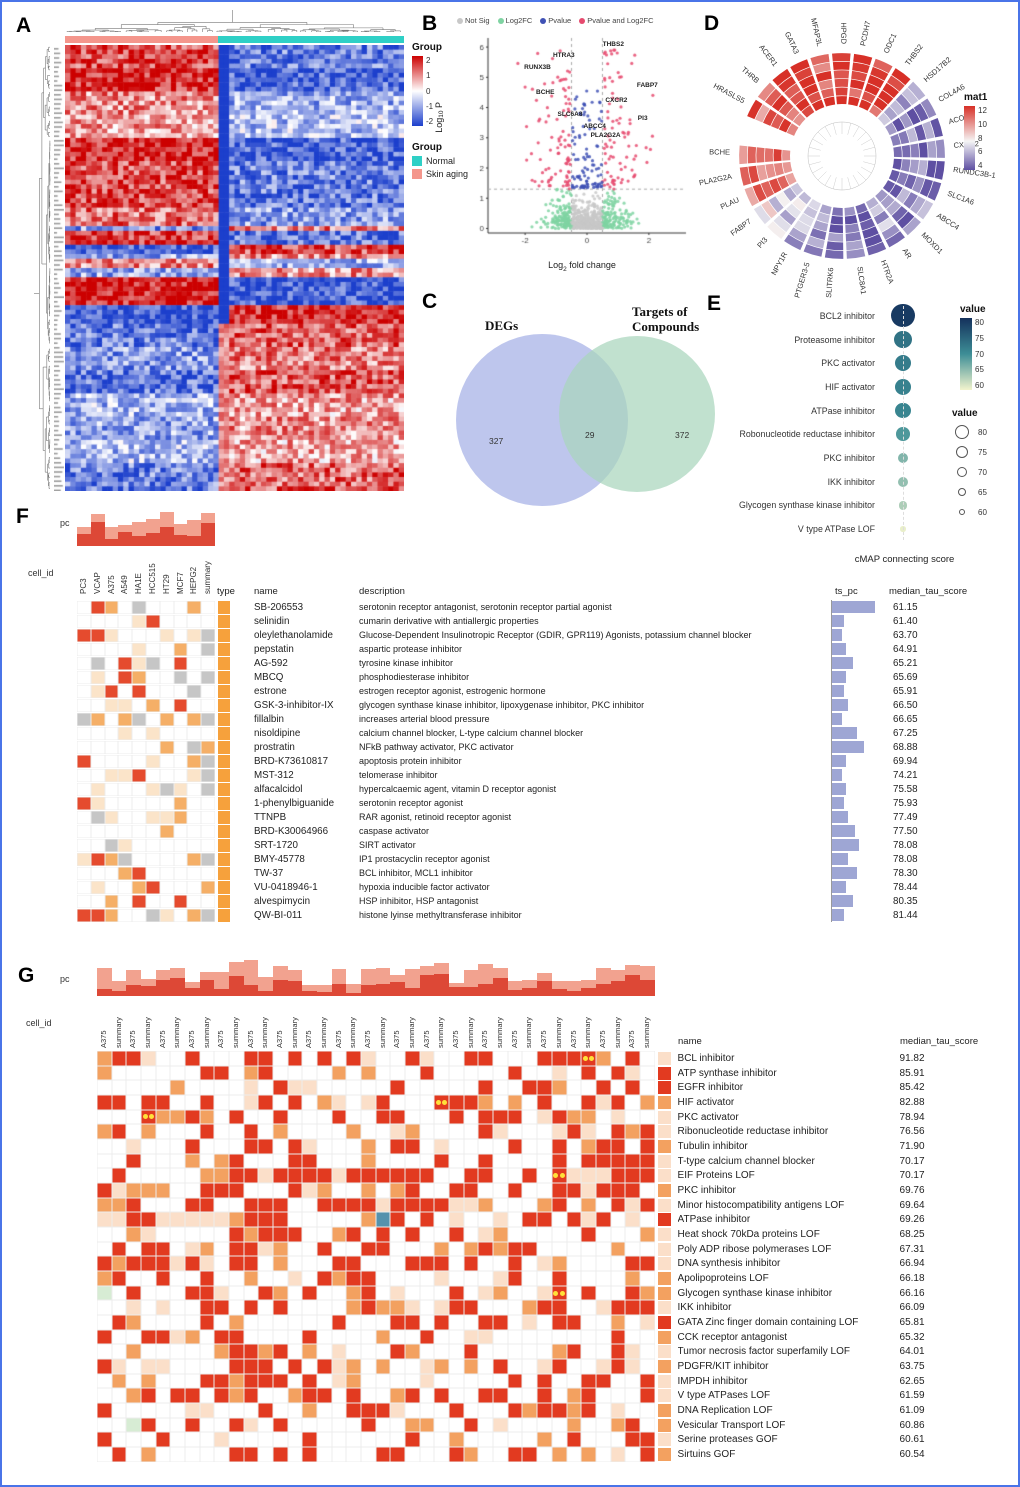  I want to click on g-name: Sirtuins GOF, so click(706, 1454).